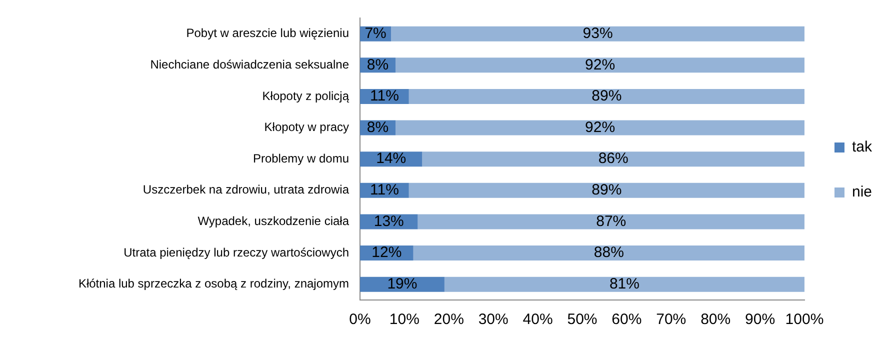 The height and width of the screenshot is (340, 890). Describe the element at coordinates (862, 147) in the screenshot. I see `legend-label: tak` at that location.